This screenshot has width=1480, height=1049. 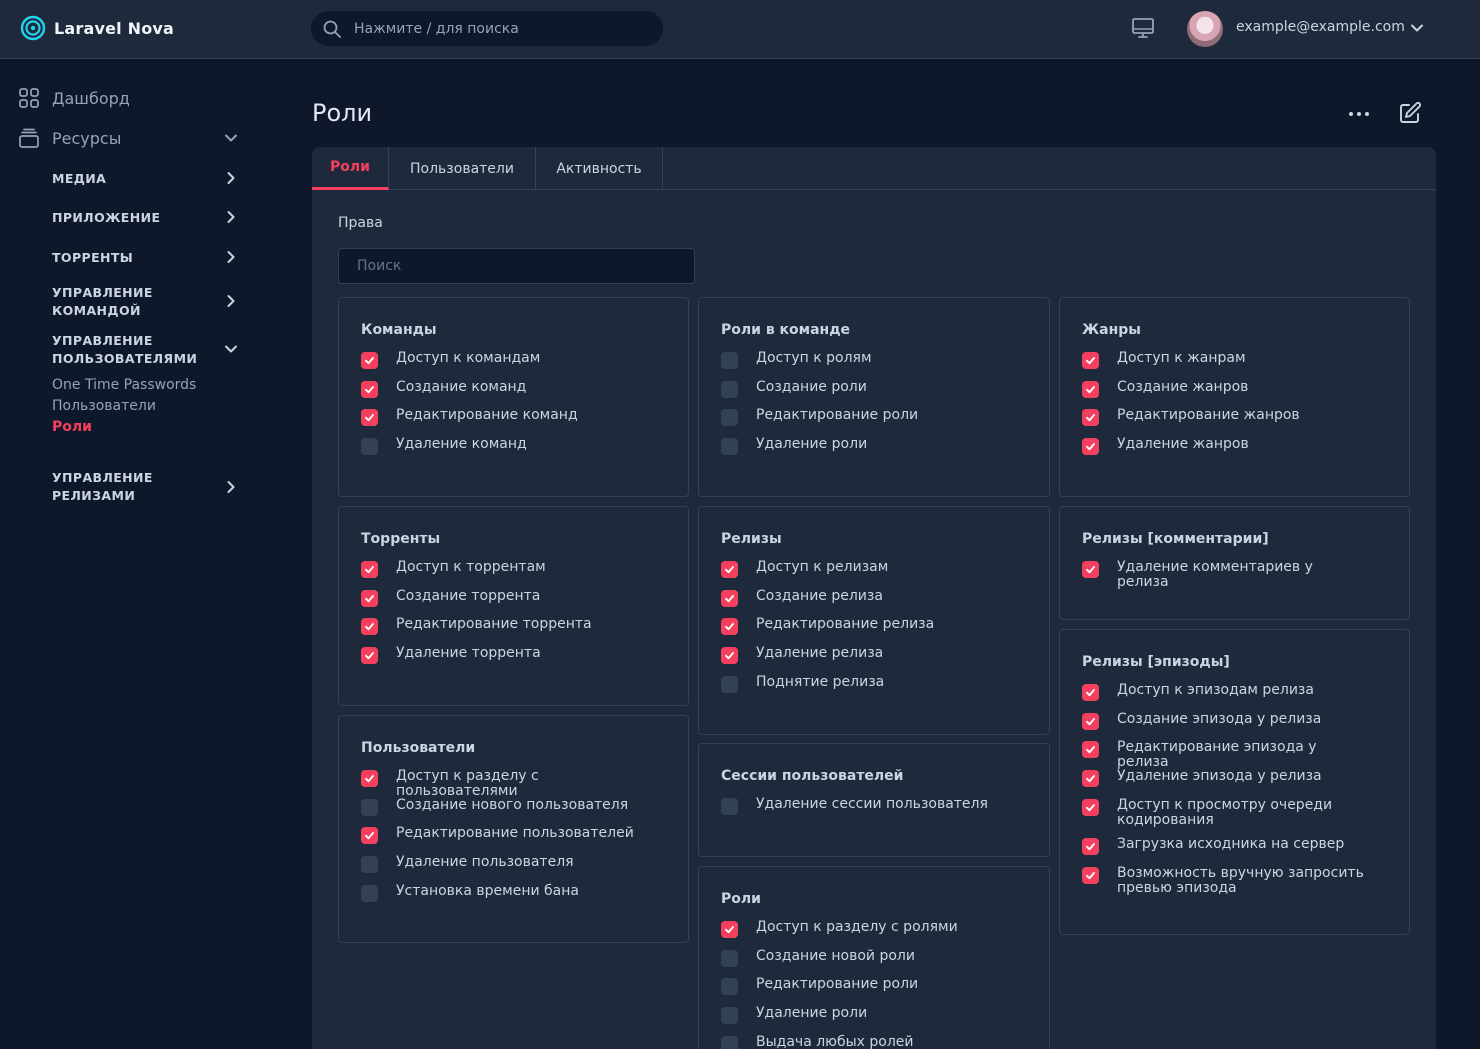 I want to click on permission-item: Удаление релиза, so click(x=863, y=655).